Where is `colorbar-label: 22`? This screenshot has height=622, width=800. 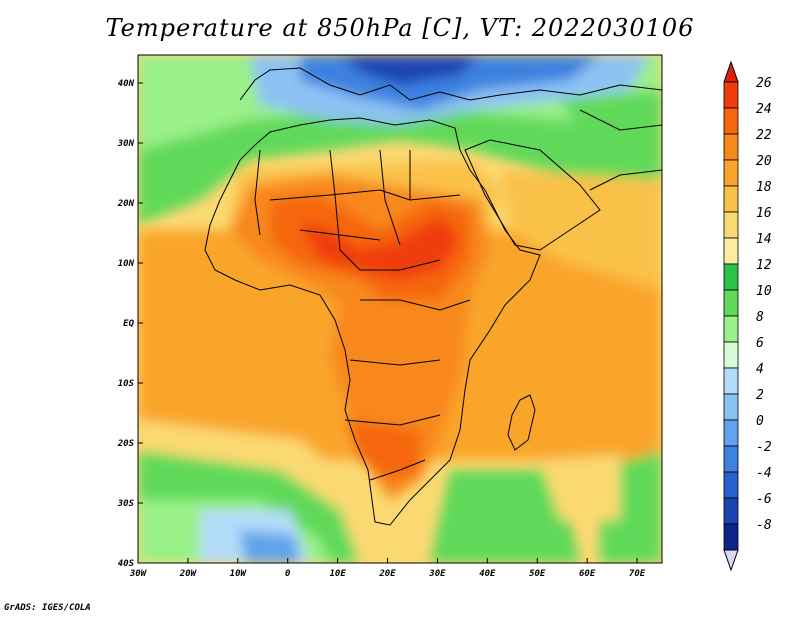 colorbar-label: 22 is located at coordinates (764, 135).